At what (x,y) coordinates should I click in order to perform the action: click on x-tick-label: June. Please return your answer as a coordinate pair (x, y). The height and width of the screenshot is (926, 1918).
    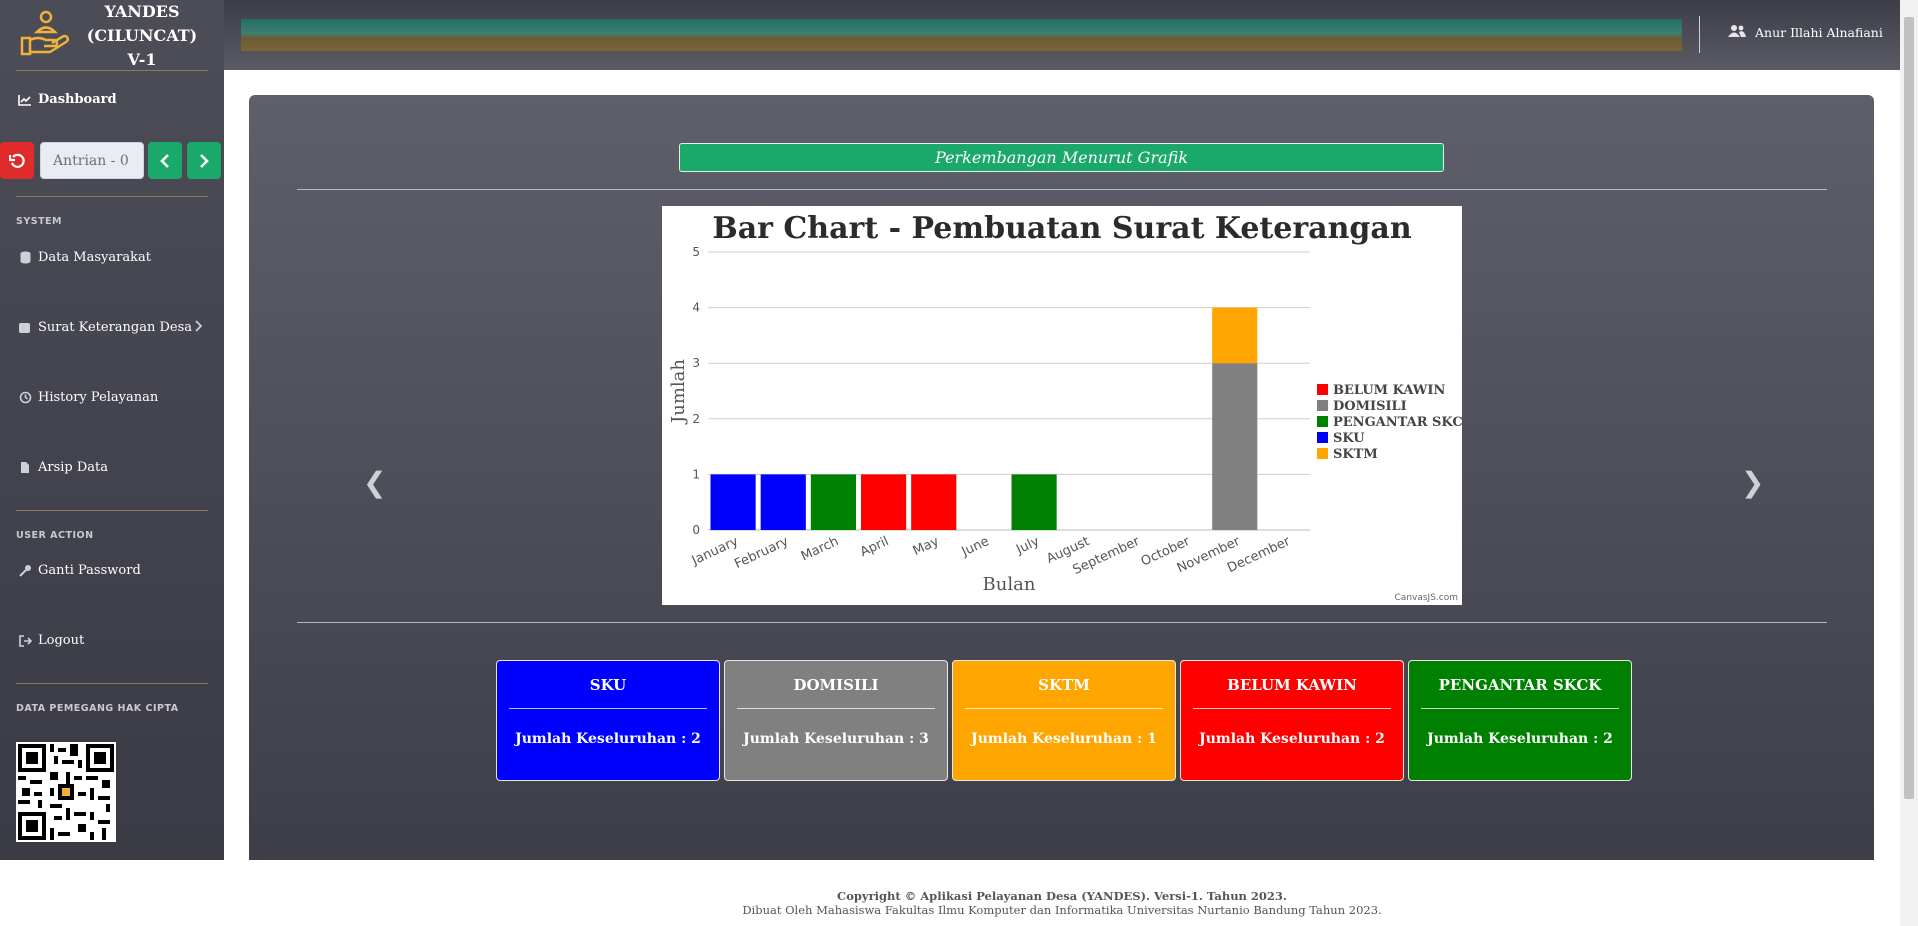
    Looking at the image, I should click on (975, 547).